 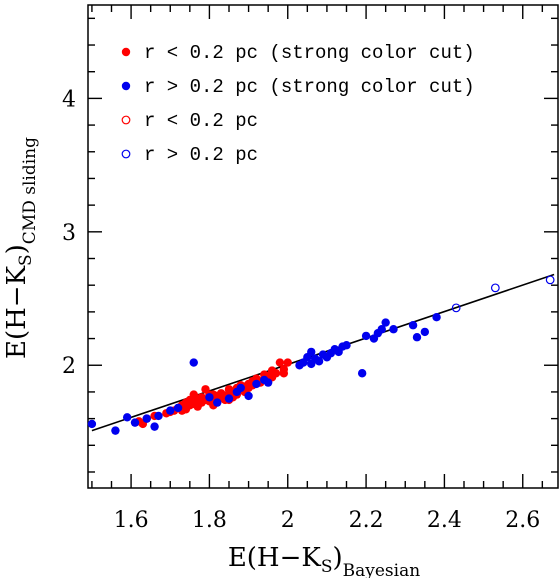 What do you see at coordinates (288, 520) in the screenshot?
I see `x-tick-label: 2` at bounding box center [288, 520].